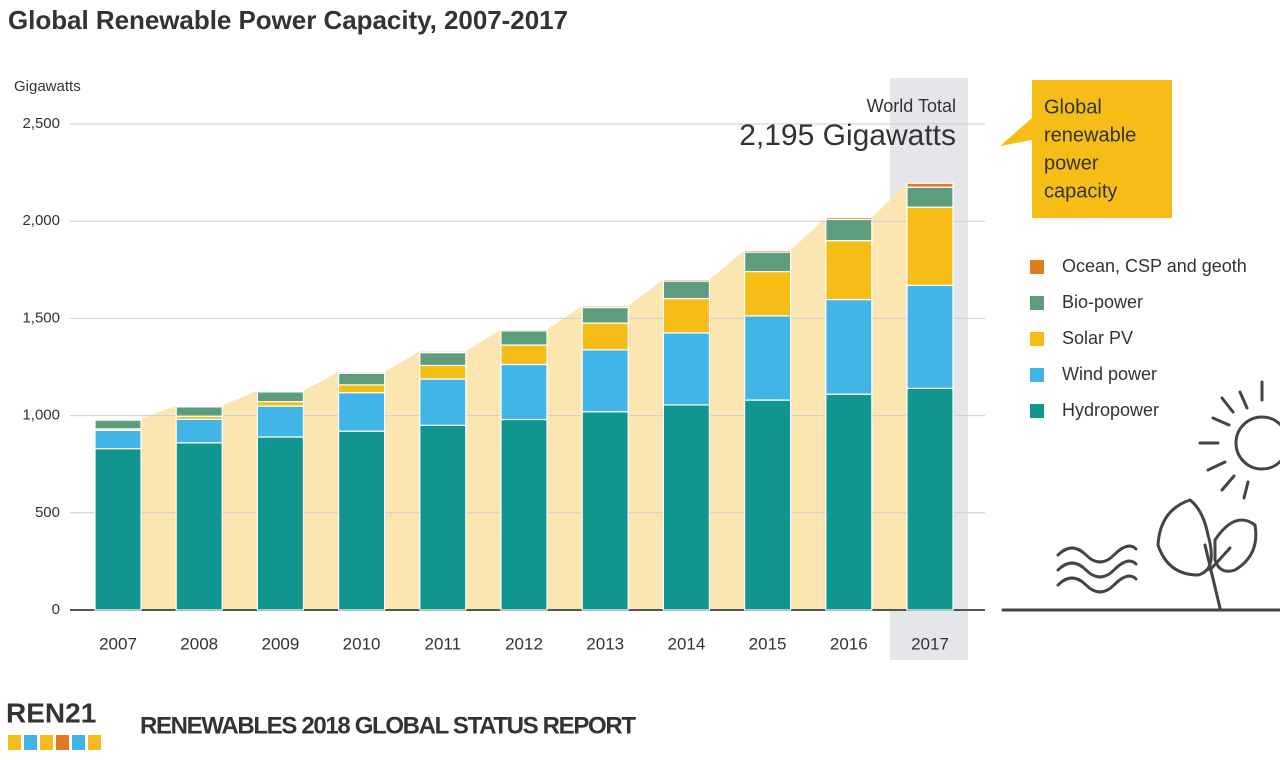 Image resolution: width=1280 pixels, height=760 pixels. I want to click on legend-label: Hydropower, so click(1110, 410).